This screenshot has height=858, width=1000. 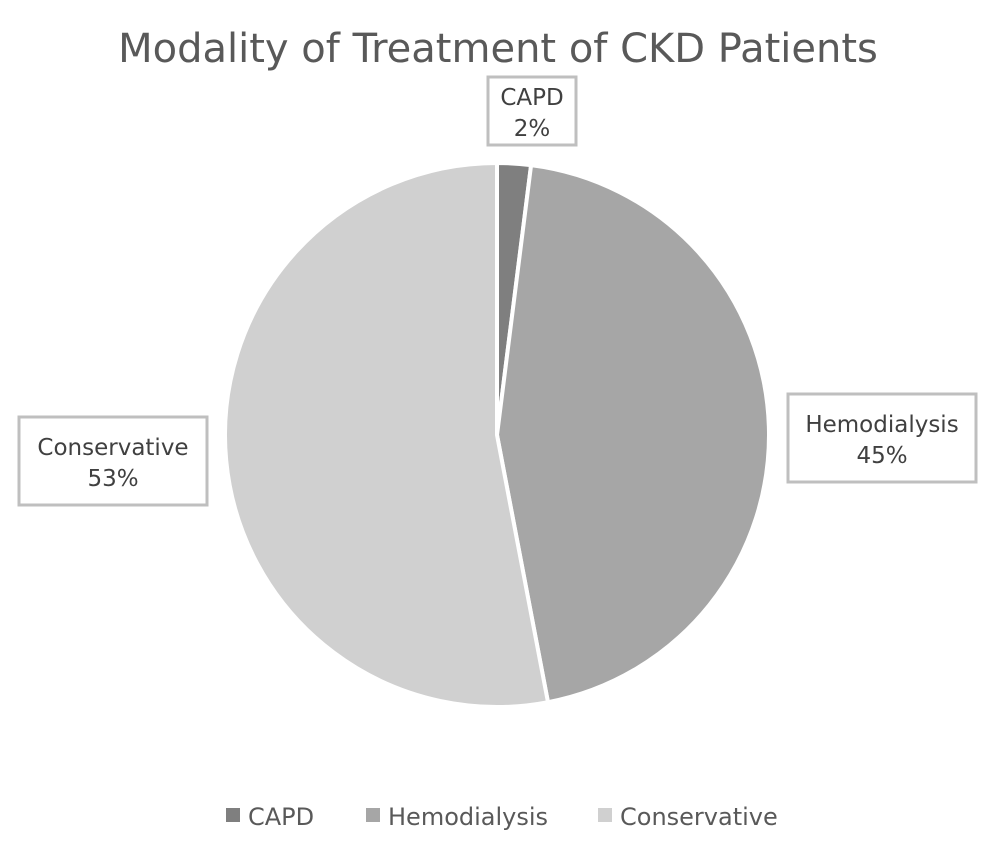 What do you see at coordinates (468, 817) in the screenshot?
I see `legend-label: Hemodialysis` at bounding box center [468, 817].